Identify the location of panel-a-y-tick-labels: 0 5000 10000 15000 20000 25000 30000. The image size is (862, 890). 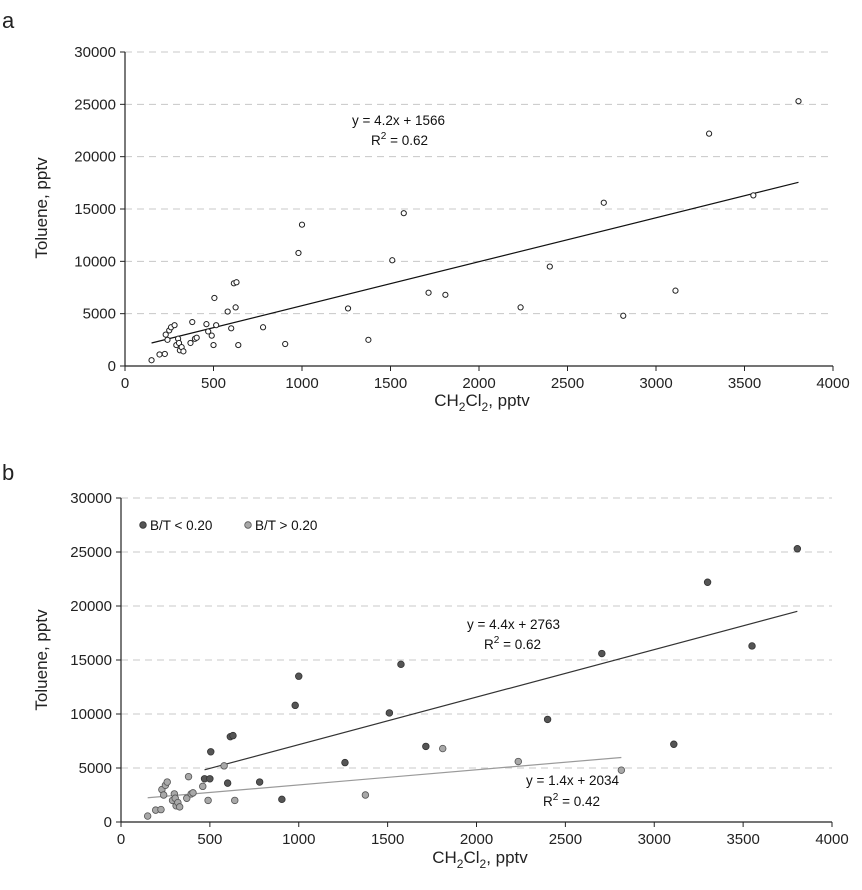
(95, 209).